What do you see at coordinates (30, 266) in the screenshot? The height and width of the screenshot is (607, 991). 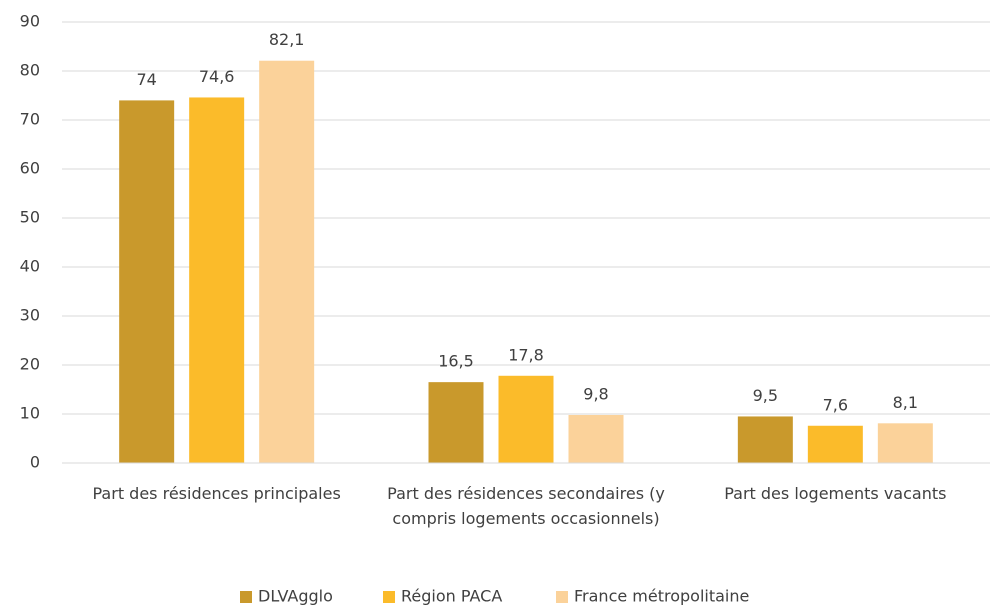 I see `y-tick-label: 40` at bounding box center [30, 266].